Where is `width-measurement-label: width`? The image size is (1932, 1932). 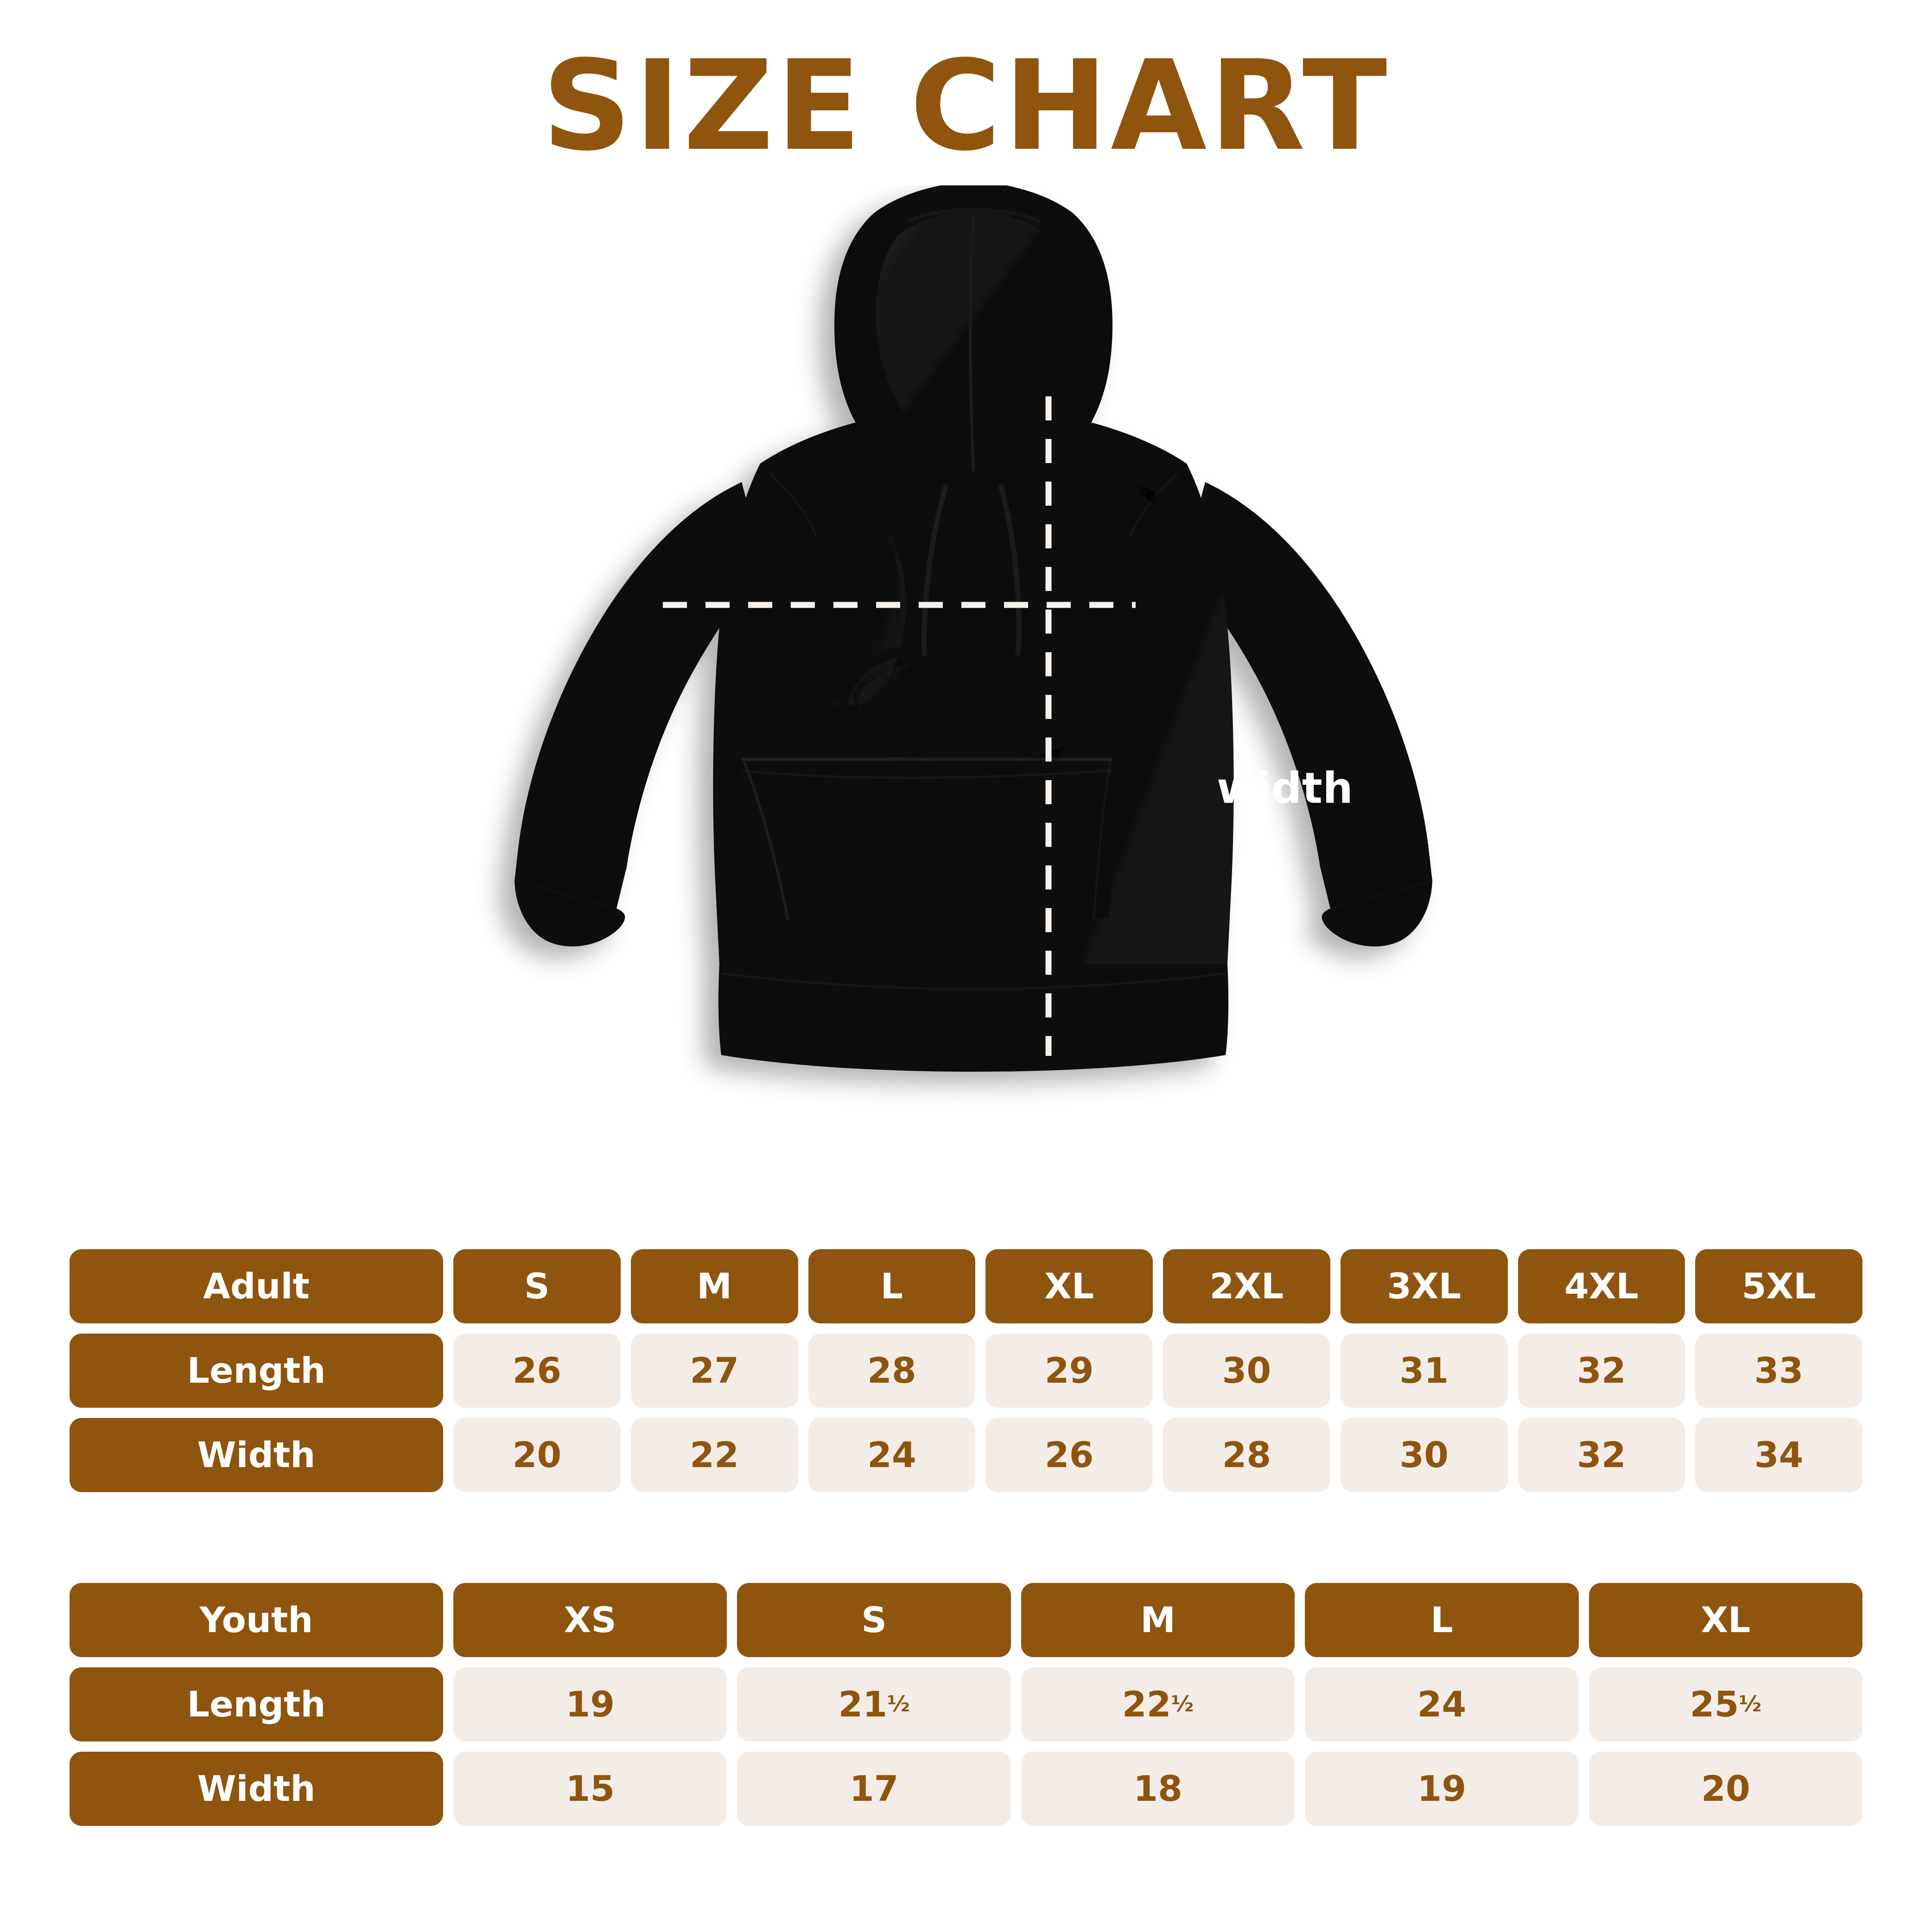 width-measurement-label: width is located at coordinates (1285, 788).